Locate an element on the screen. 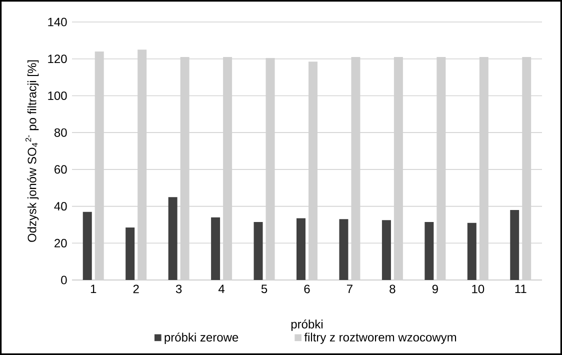  x-tick-label: 5 is located at coordinates (264, 289).